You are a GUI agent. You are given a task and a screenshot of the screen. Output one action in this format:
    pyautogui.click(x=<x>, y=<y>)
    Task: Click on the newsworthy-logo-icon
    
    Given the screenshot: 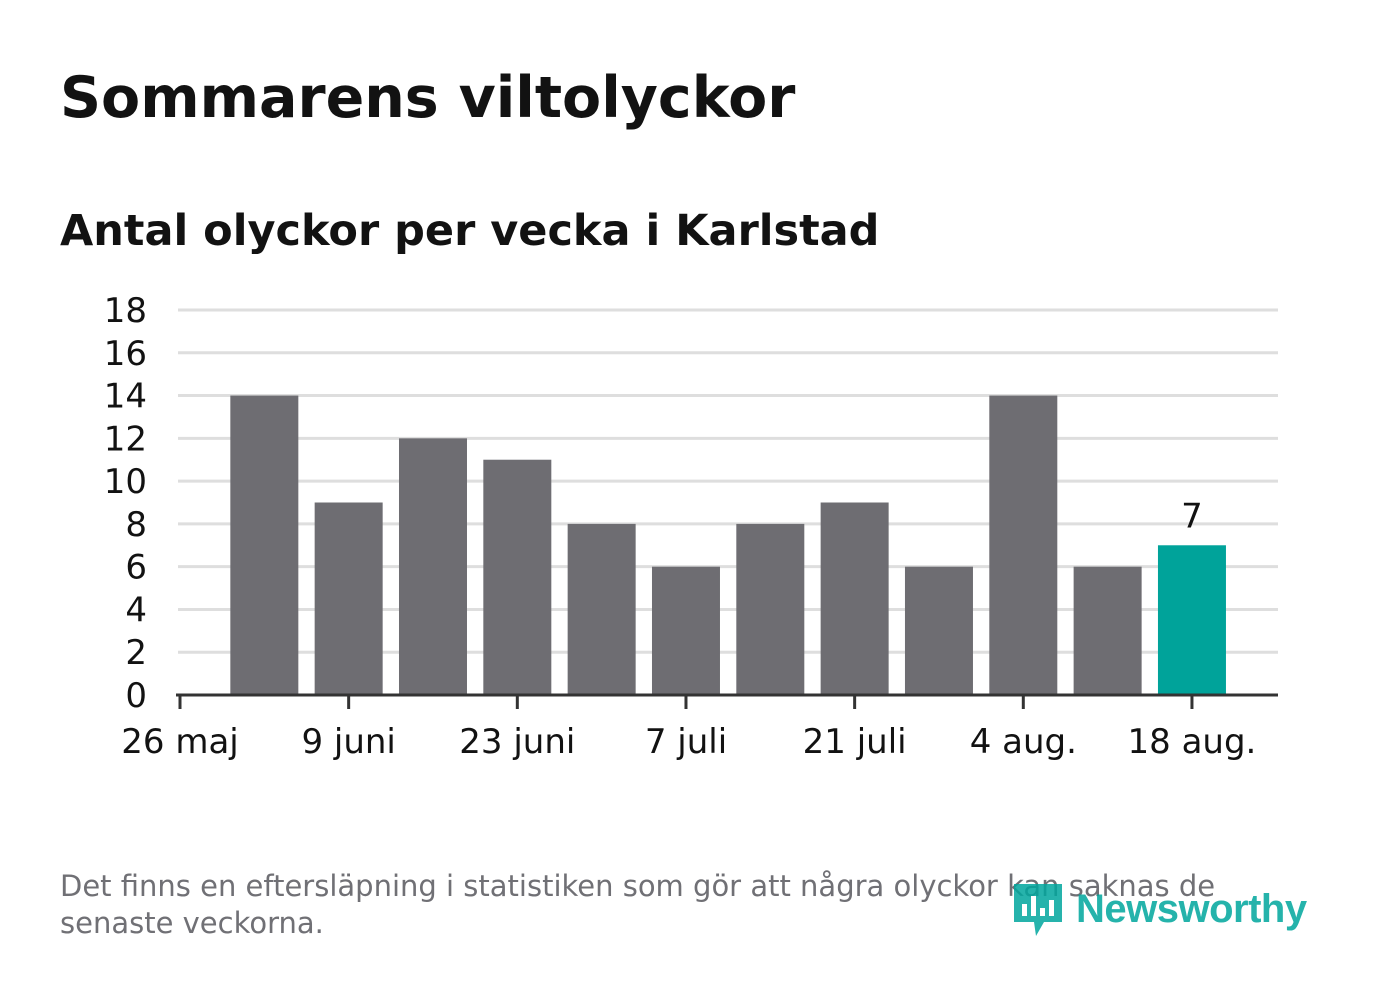 What is the action you would take?
    pyautogui.click(x=1038, y=910)
    